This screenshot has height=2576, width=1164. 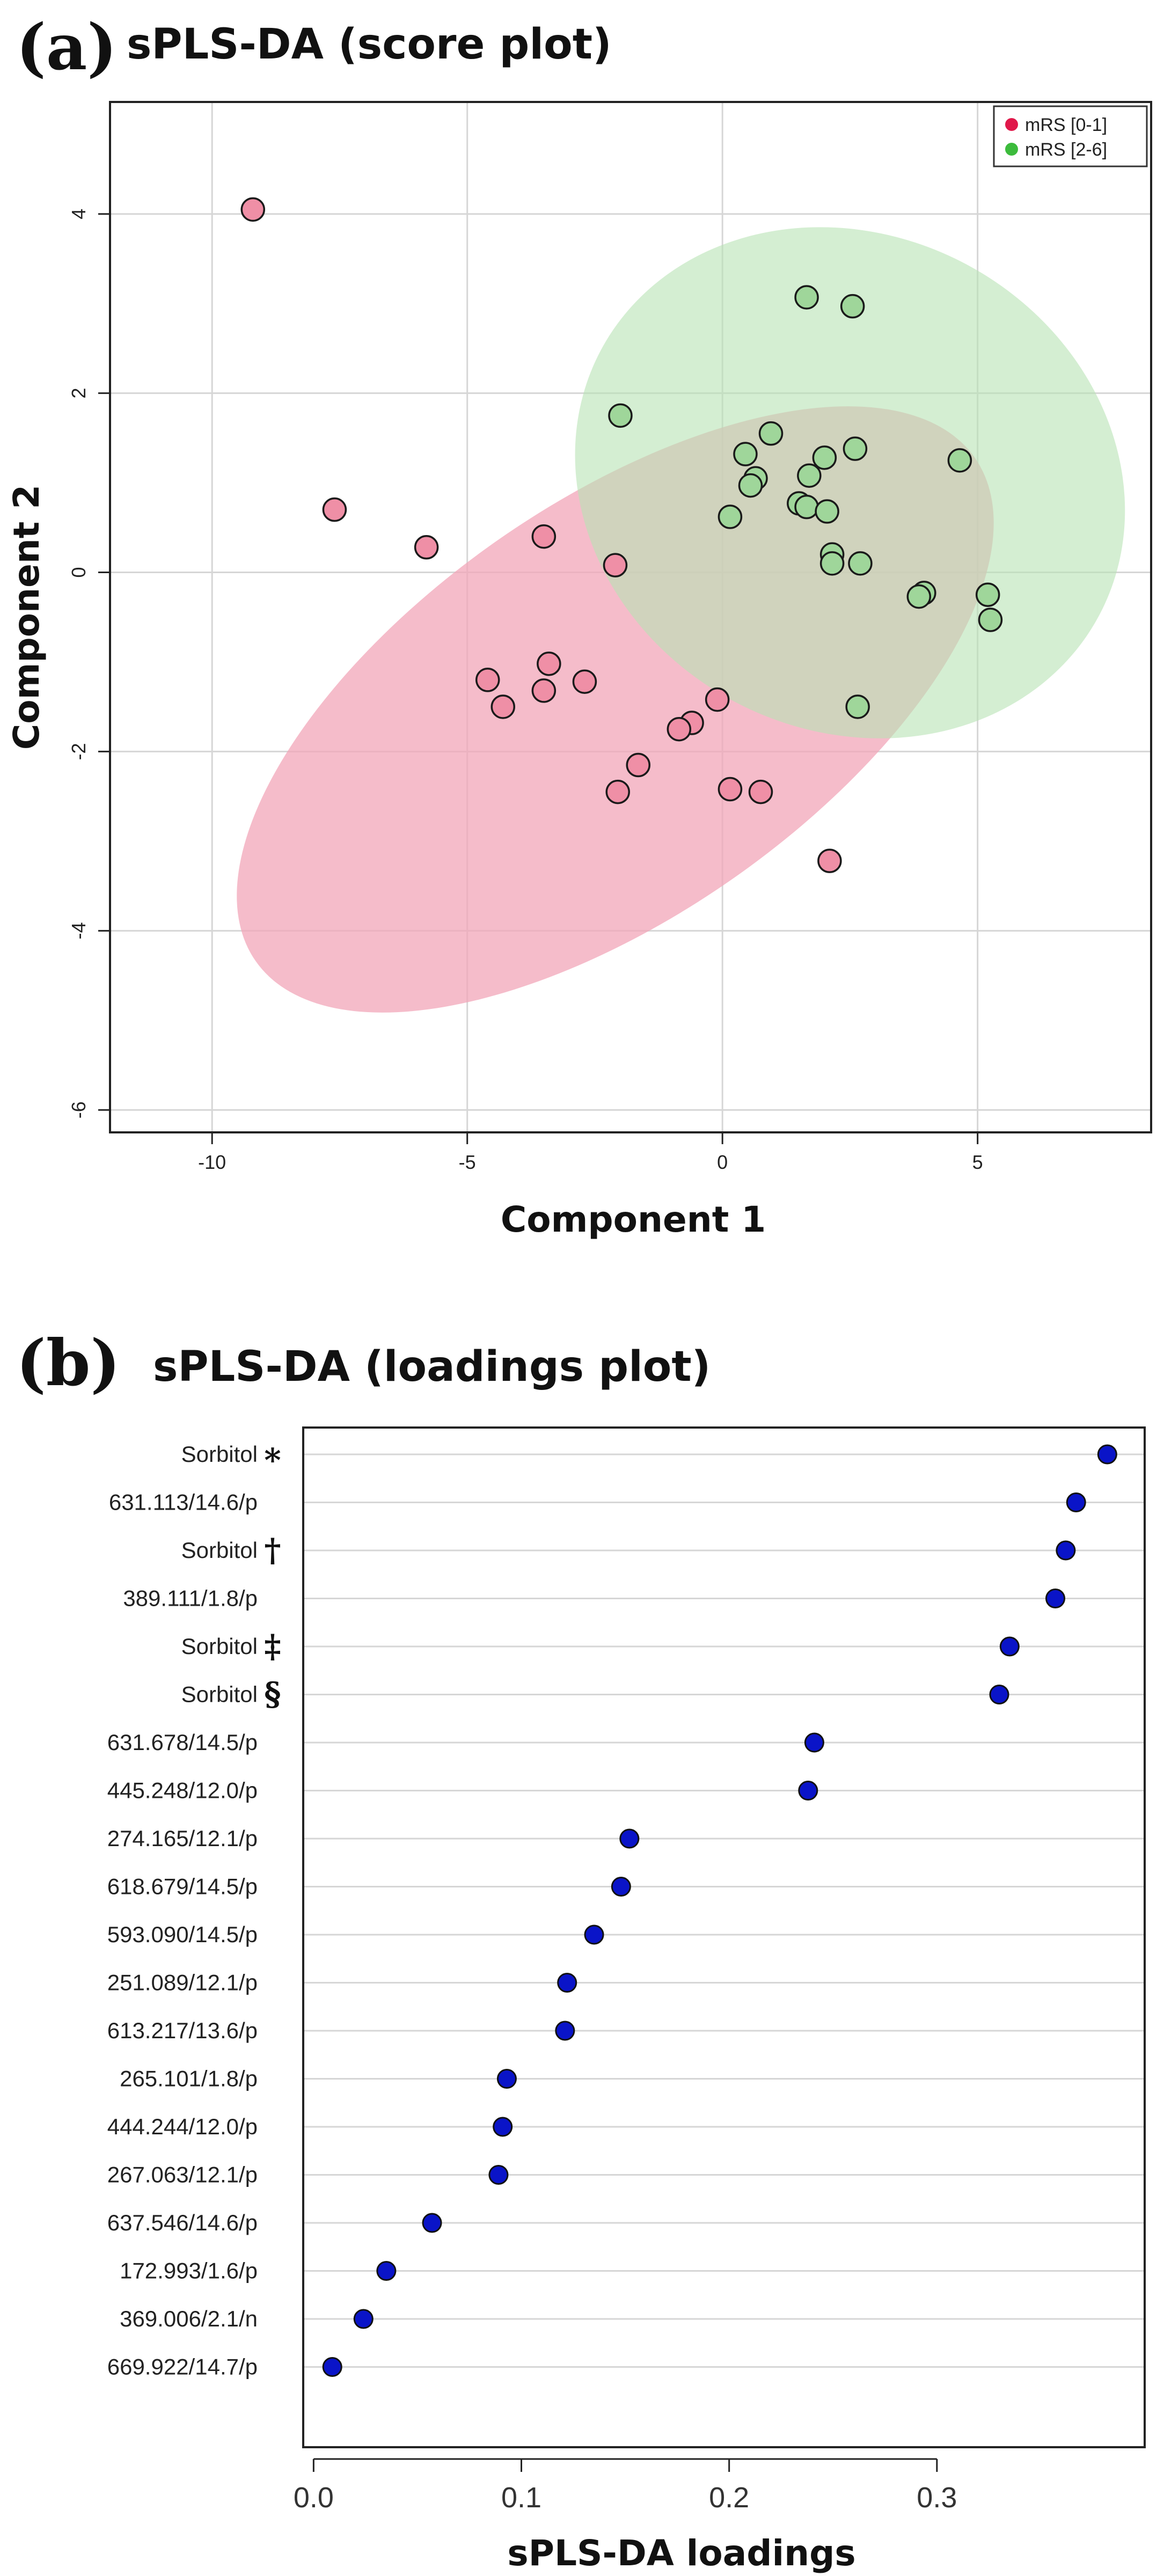 I want to click on x-tick-label: 5, so click(x=977, y=1162).